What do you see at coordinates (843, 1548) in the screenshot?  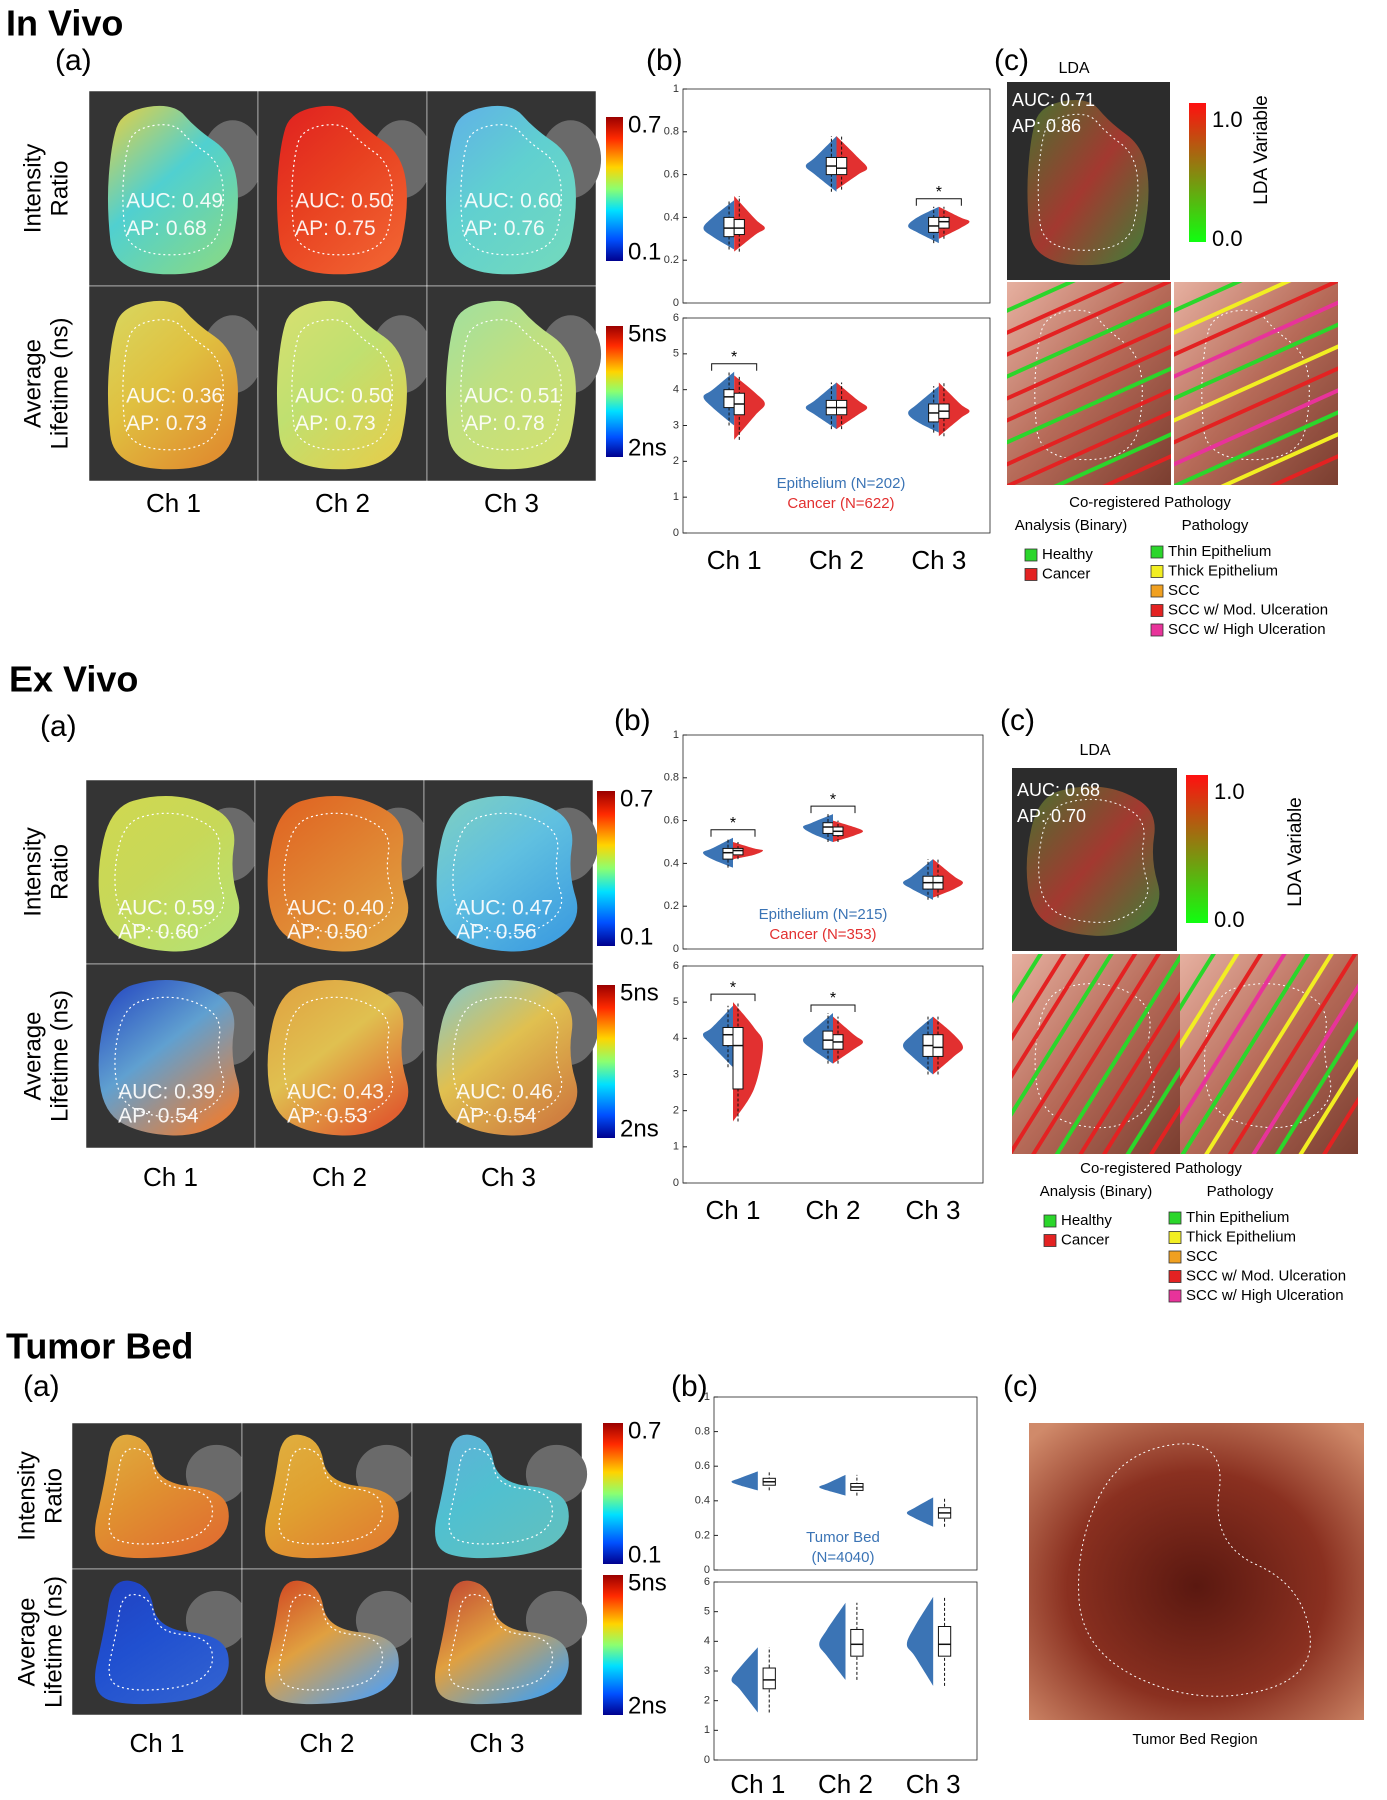 I see `legend: Tumor Bed (N=4040)` at bounding box center [843, 1548].